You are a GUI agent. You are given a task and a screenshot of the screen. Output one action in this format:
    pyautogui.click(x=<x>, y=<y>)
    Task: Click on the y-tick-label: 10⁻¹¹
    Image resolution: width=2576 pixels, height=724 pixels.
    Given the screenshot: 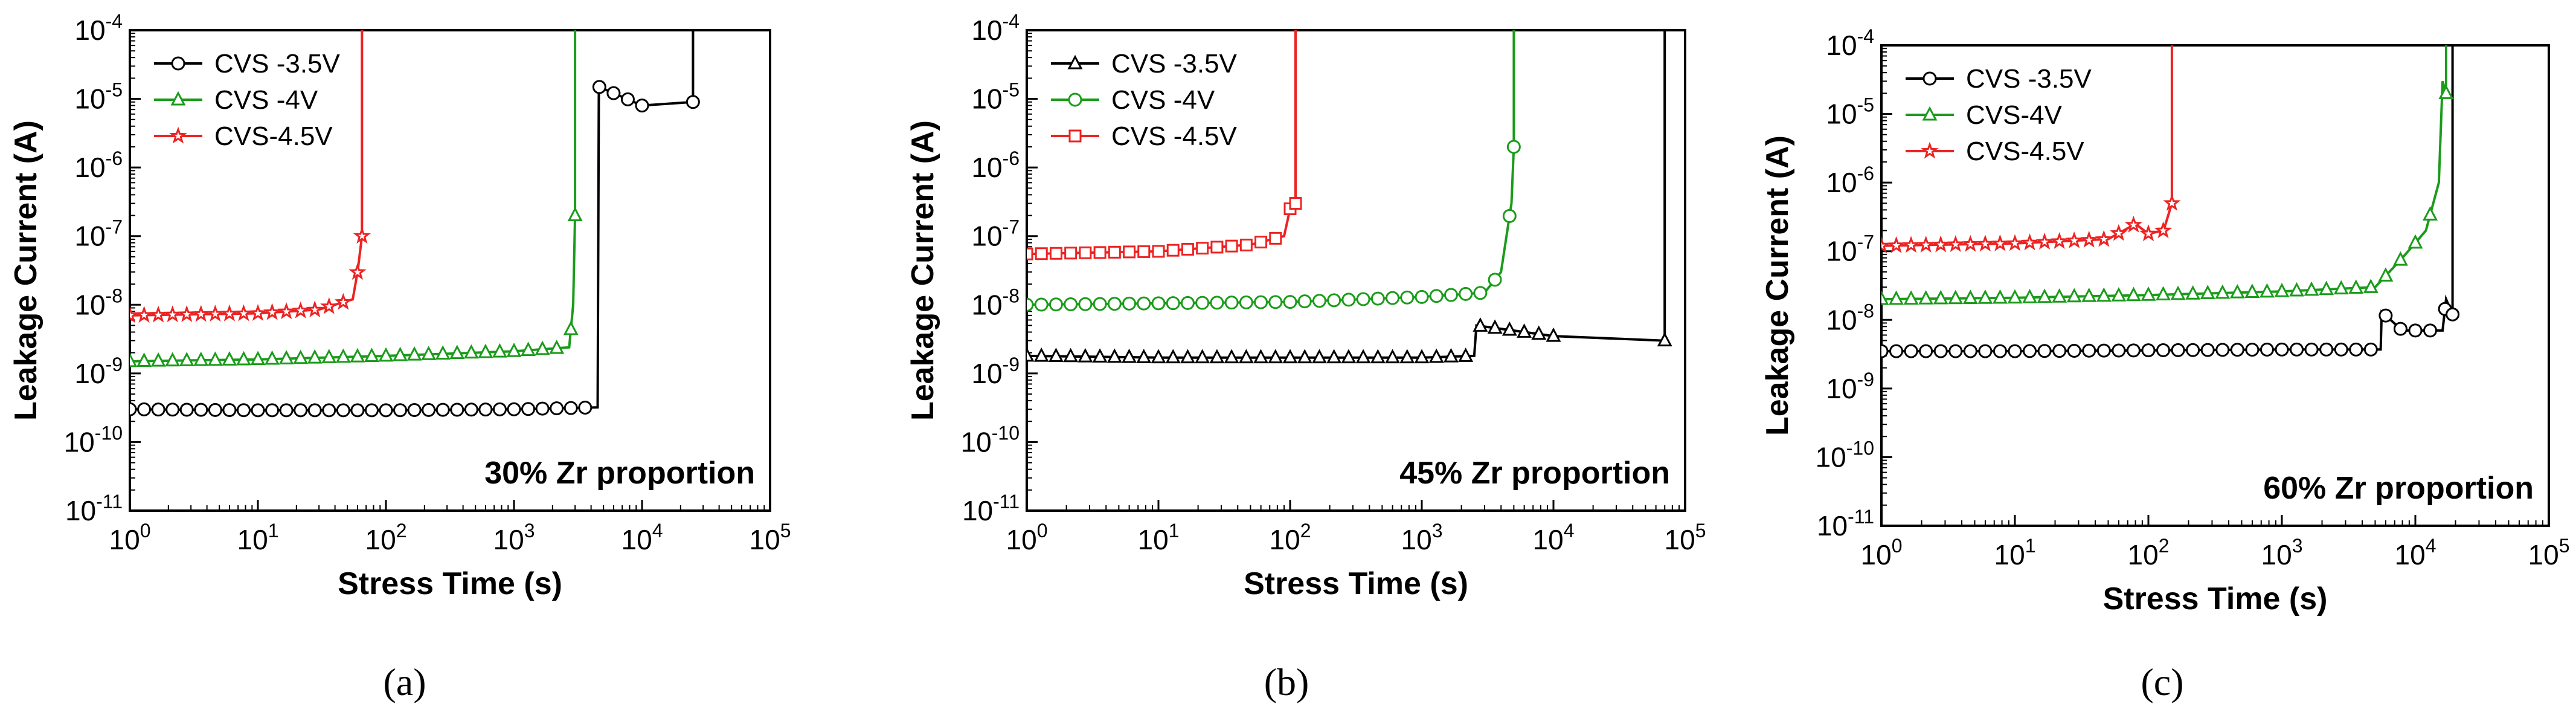 What is the action you would take?
    pyautogui.click(x=991, y=509)
    